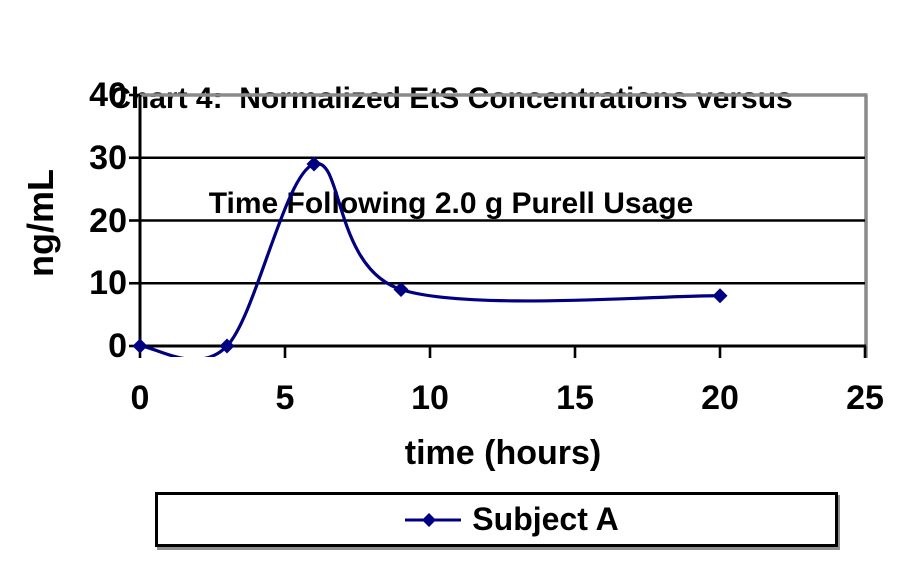 The image size is (918, 570). I want to click on x-tick-label: 0, so click(140, 398).